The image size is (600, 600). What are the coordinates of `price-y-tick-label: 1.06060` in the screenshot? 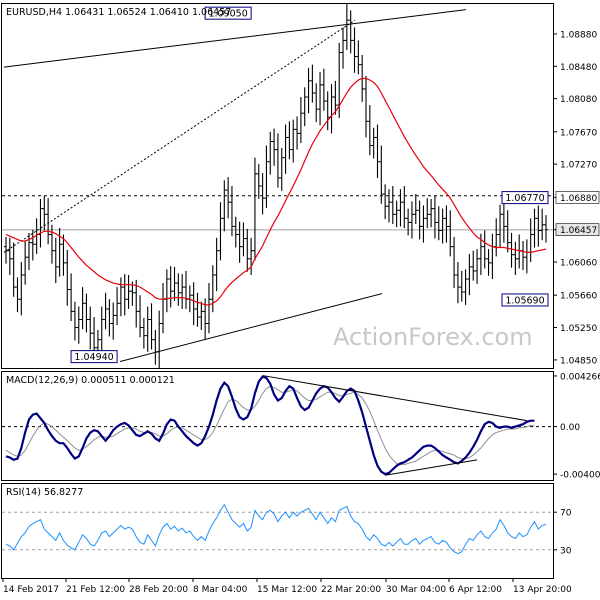 It's located at (578, 264).